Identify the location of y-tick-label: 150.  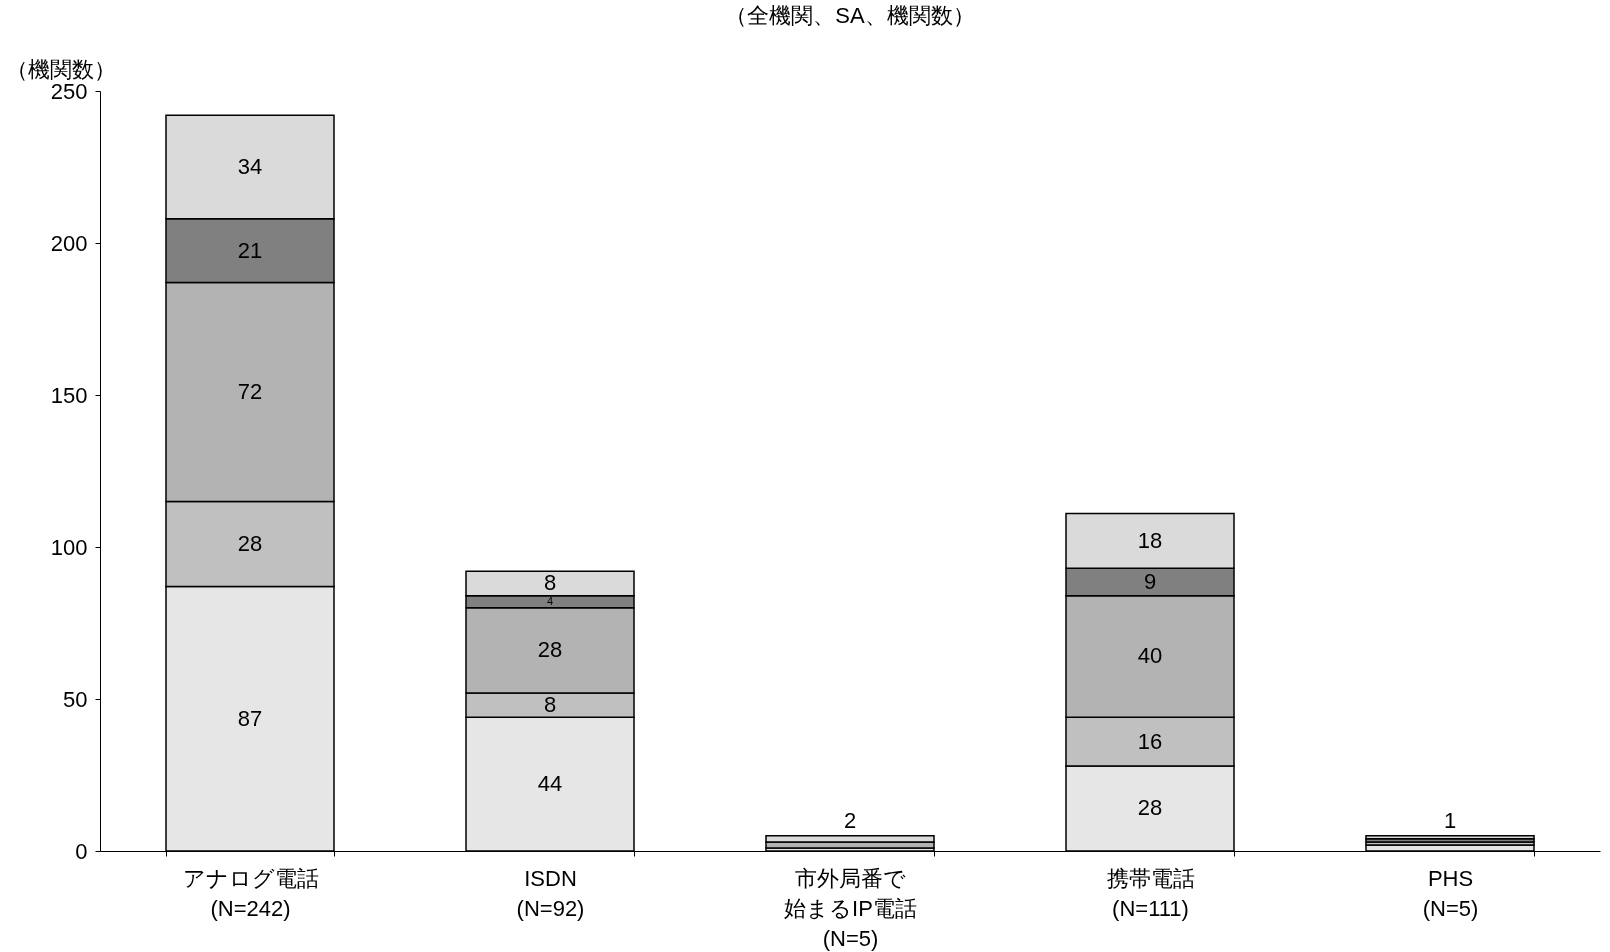
(69, 395).